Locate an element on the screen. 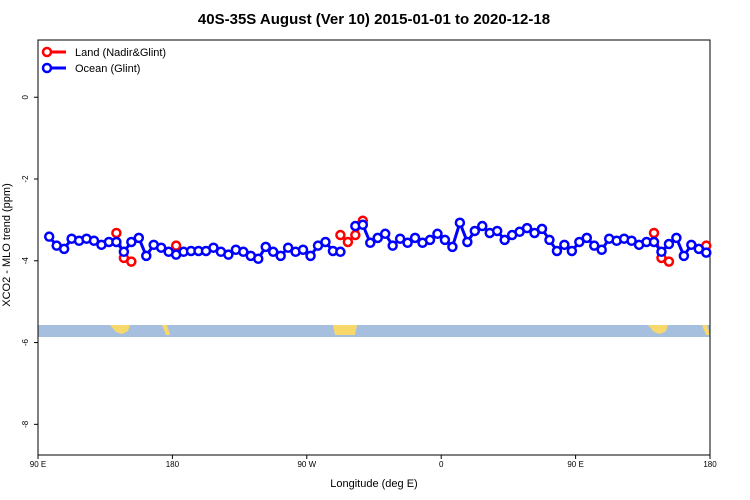 Image resolution: width=750 pixels, height=500 pixels. x-tick-label: 90 W is located at coordinates (306, 464).